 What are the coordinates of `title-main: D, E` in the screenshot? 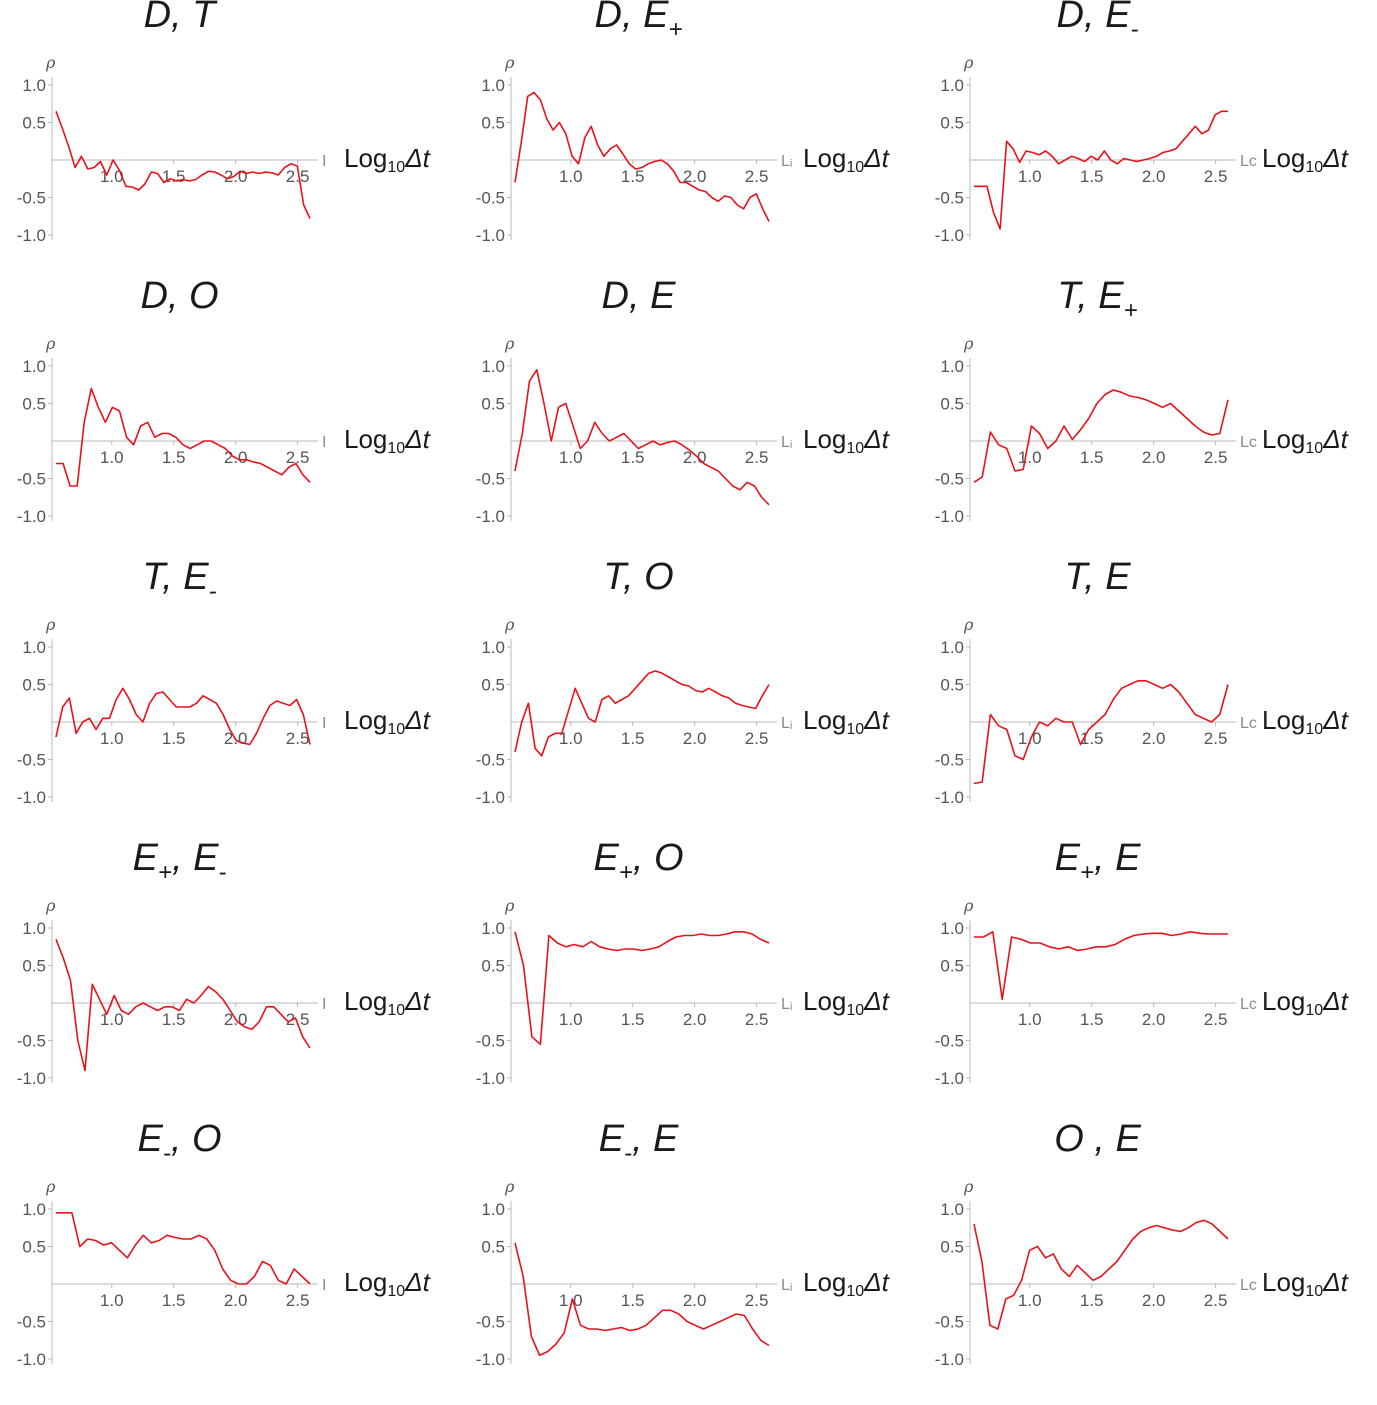 It's located at (638, 296).